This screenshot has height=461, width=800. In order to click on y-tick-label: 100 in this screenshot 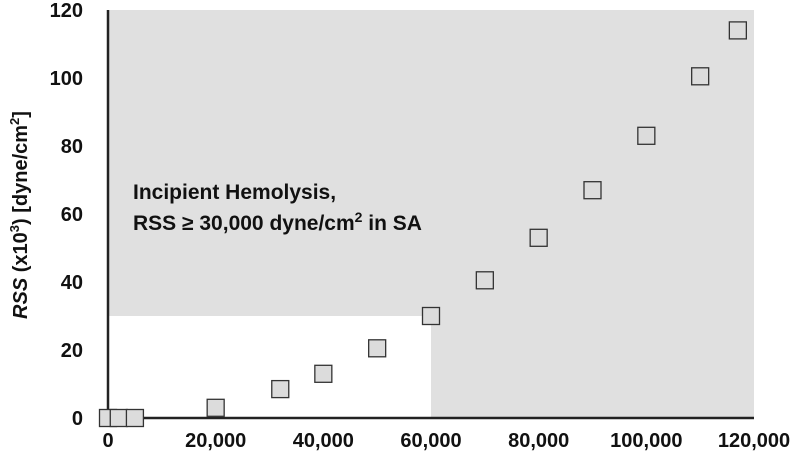, I will do `click(66, 79)`.